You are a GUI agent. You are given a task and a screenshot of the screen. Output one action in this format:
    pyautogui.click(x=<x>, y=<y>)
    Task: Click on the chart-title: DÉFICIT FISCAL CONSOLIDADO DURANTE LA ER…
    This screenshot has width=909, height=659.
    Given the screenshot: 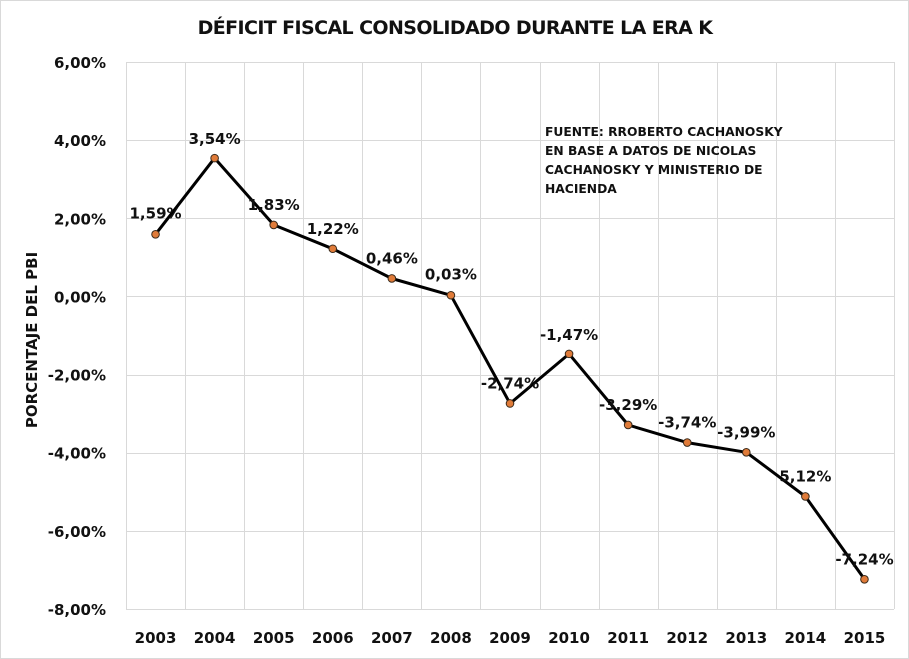 What is the action you would take?
    pyautogui.click(x=456, y=27)
    